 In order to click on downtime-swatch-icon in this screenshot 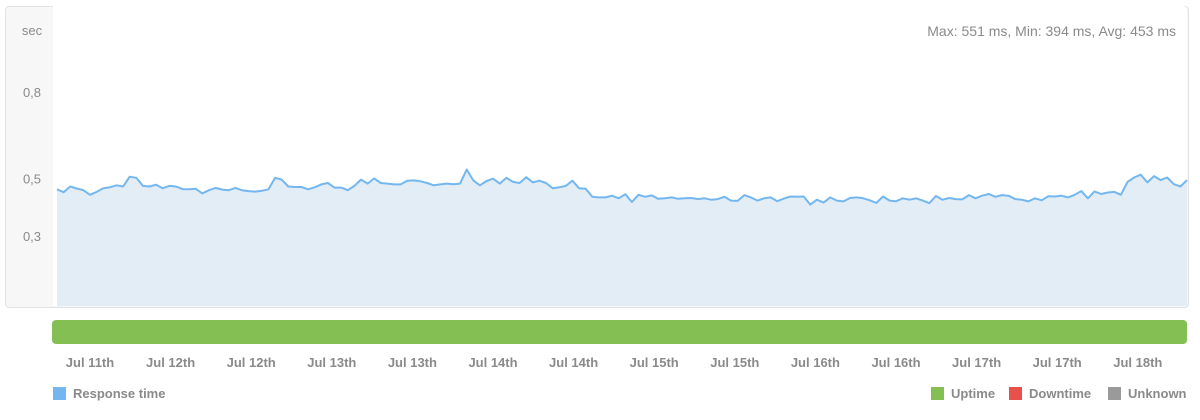, I will do `click(1015, 393)`.